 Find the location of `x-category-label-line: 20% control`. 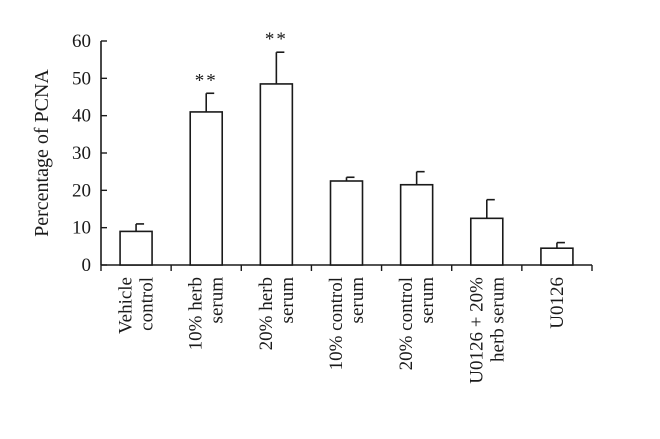

x-category-label-line: 20% control is located at coordinates (406, 323).